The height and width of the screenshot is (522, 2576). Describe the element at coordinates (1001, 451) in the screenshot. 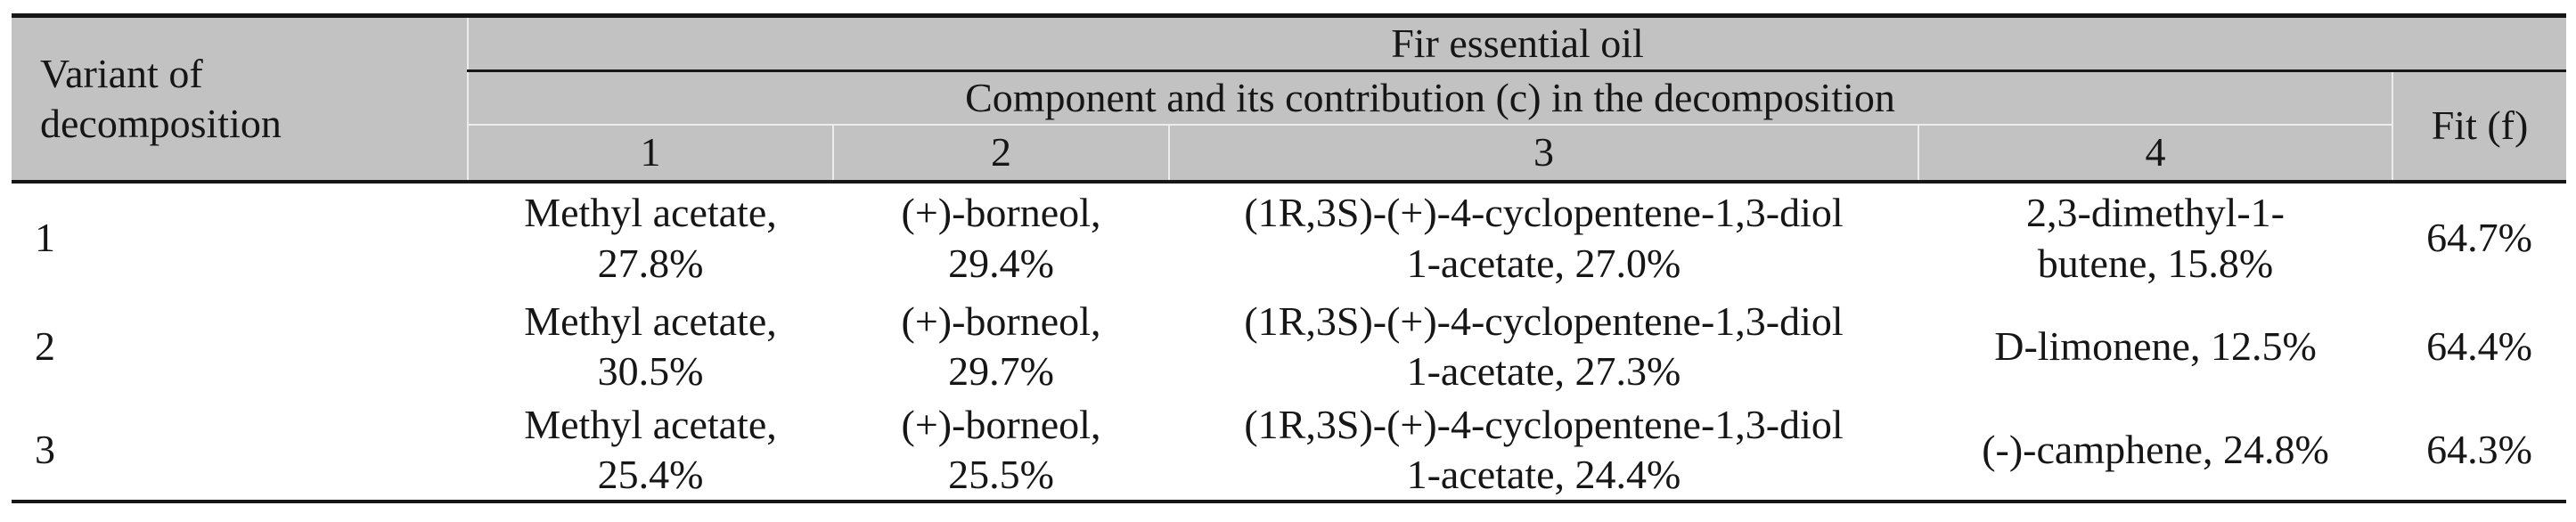

I see `component-cell-2: (+)-borneol, 25.5%` at that location.